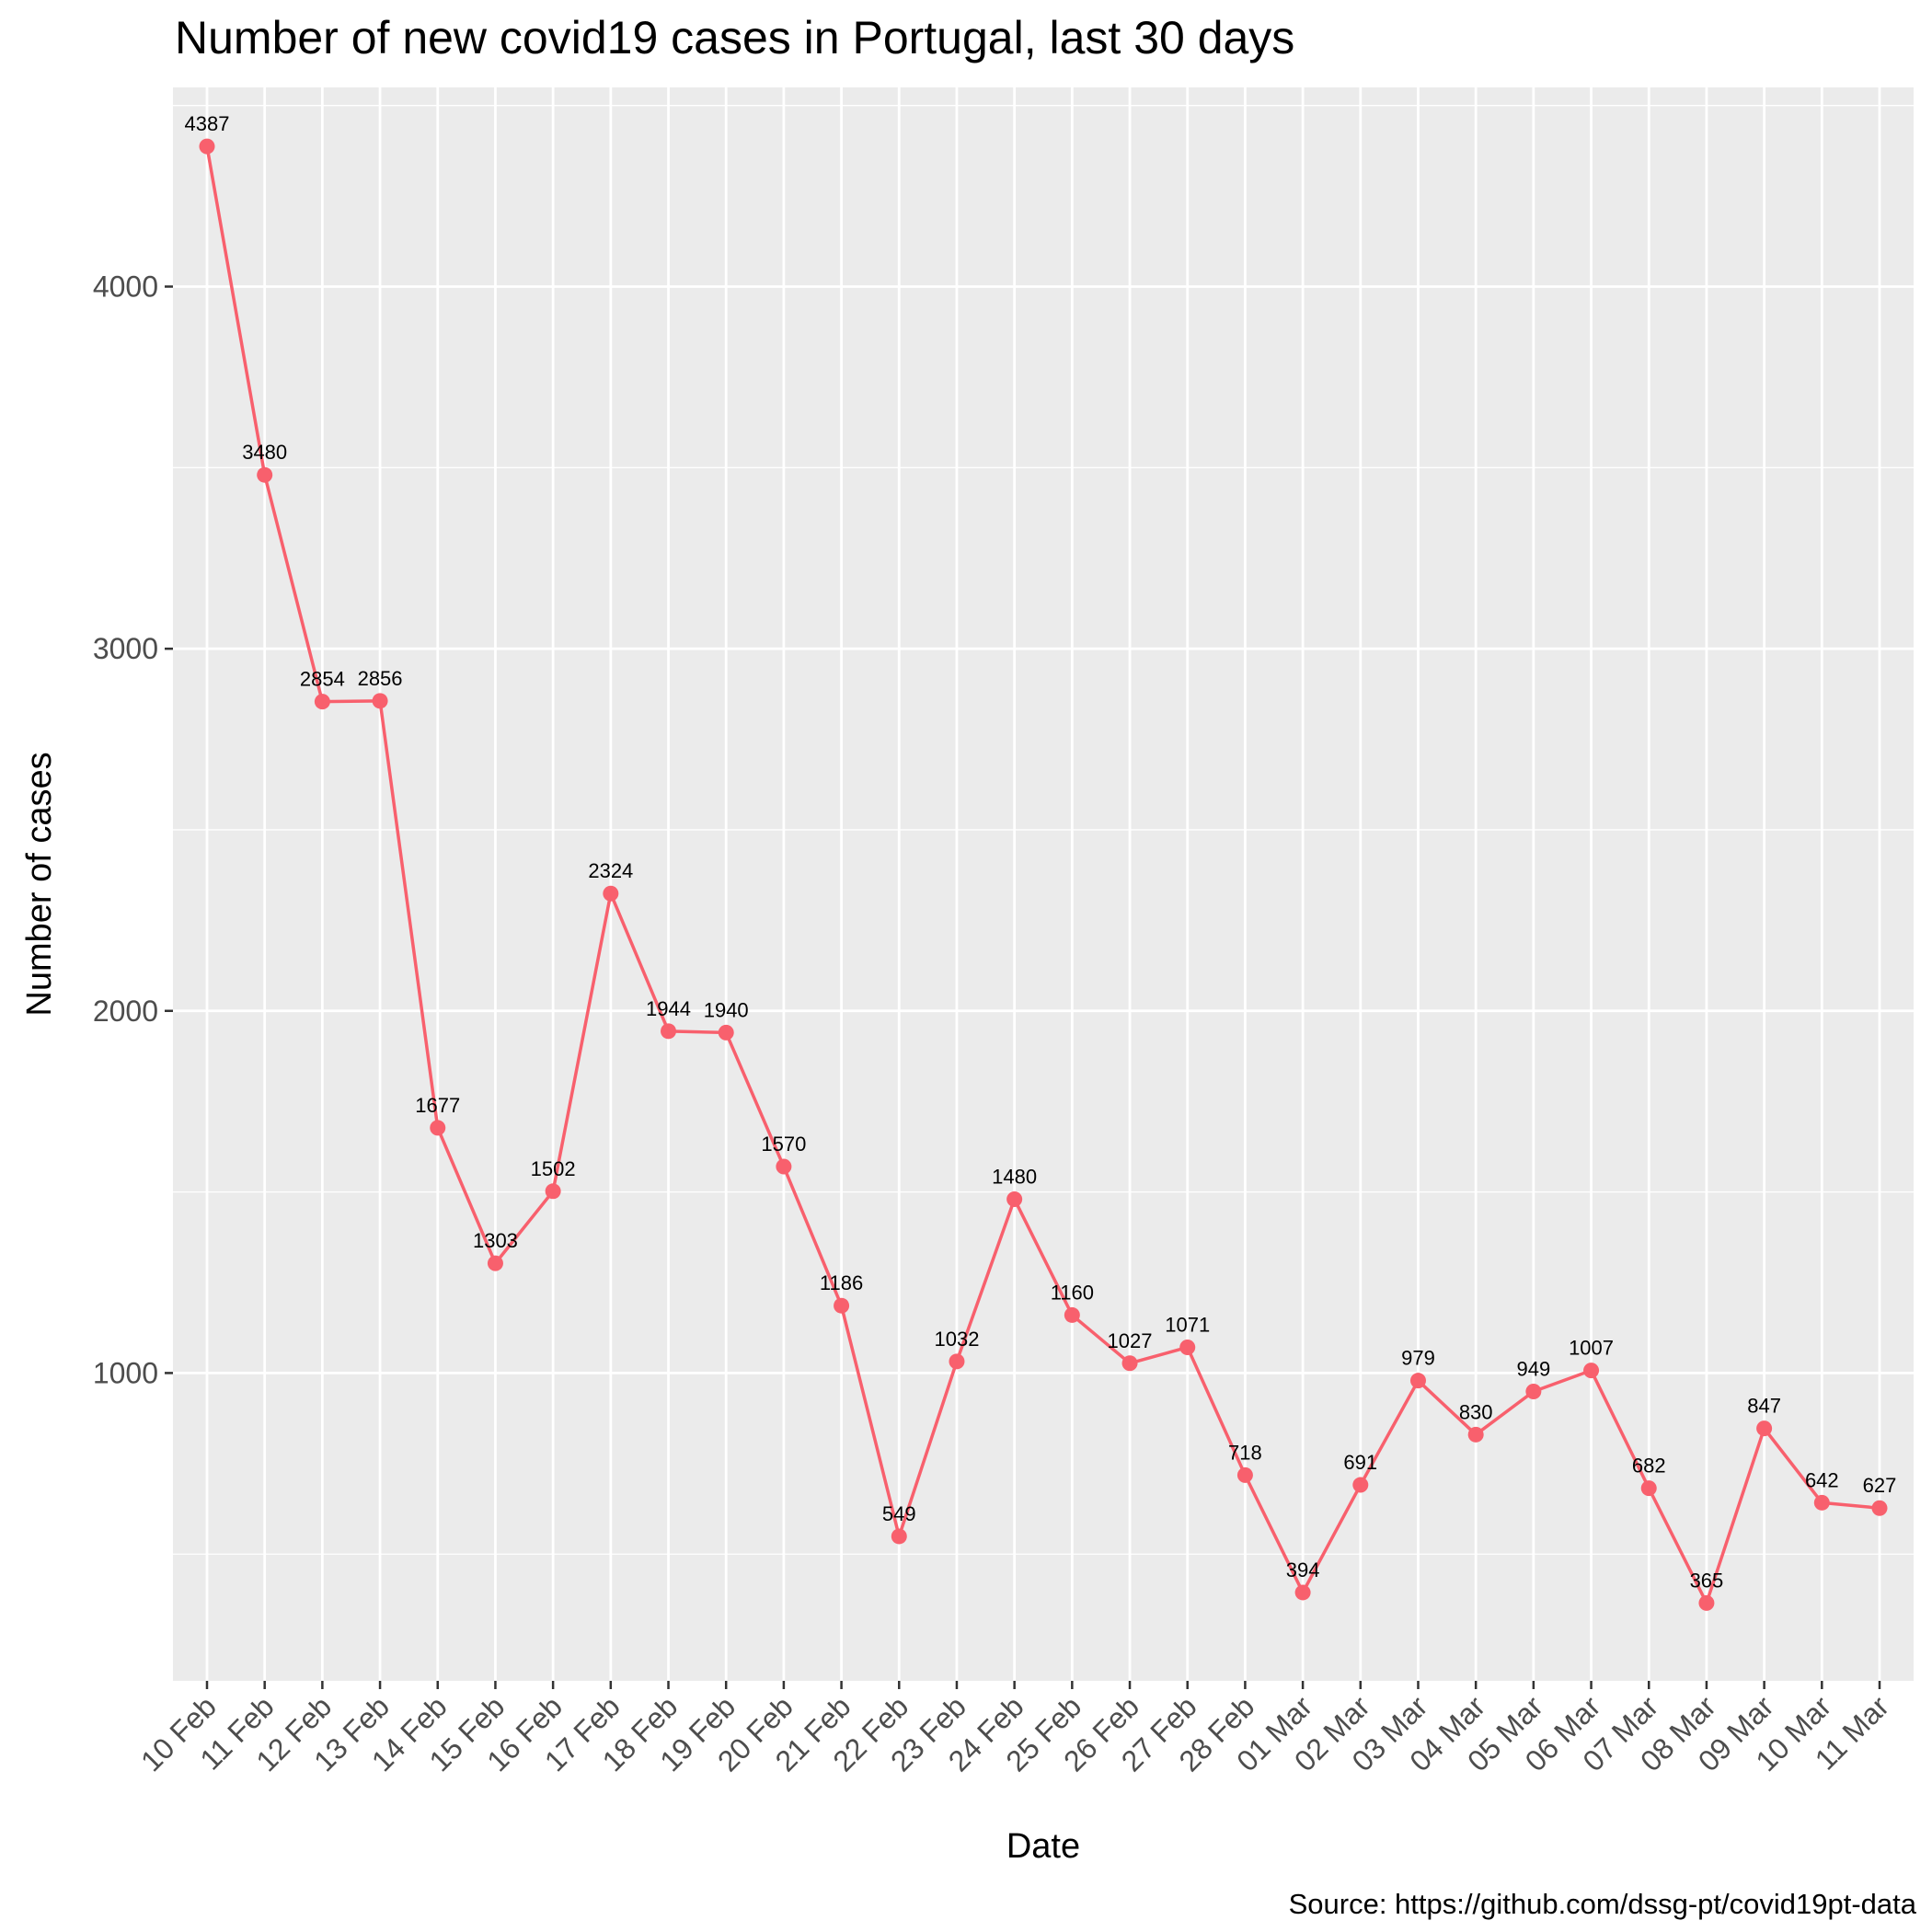 The width and height of the screenshot is (1932, 1932). What do you see at coordinates (207, 123) in the screenshot?
I see `data-label: 4387` at bounding box center [207, 123].